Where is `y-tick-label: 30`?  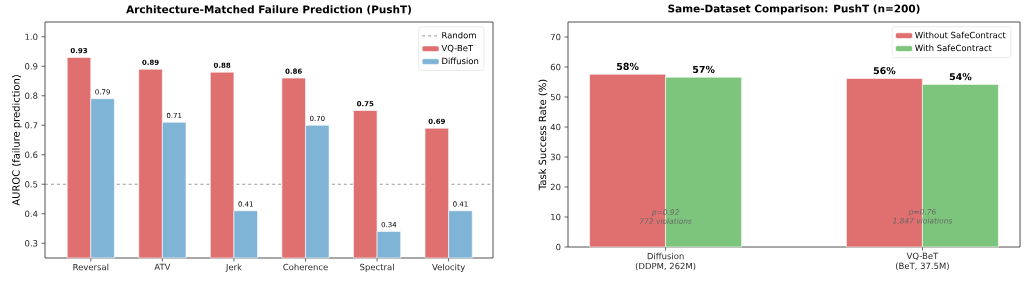 y-tick-label: 30 is located at coordinates (555, 157).